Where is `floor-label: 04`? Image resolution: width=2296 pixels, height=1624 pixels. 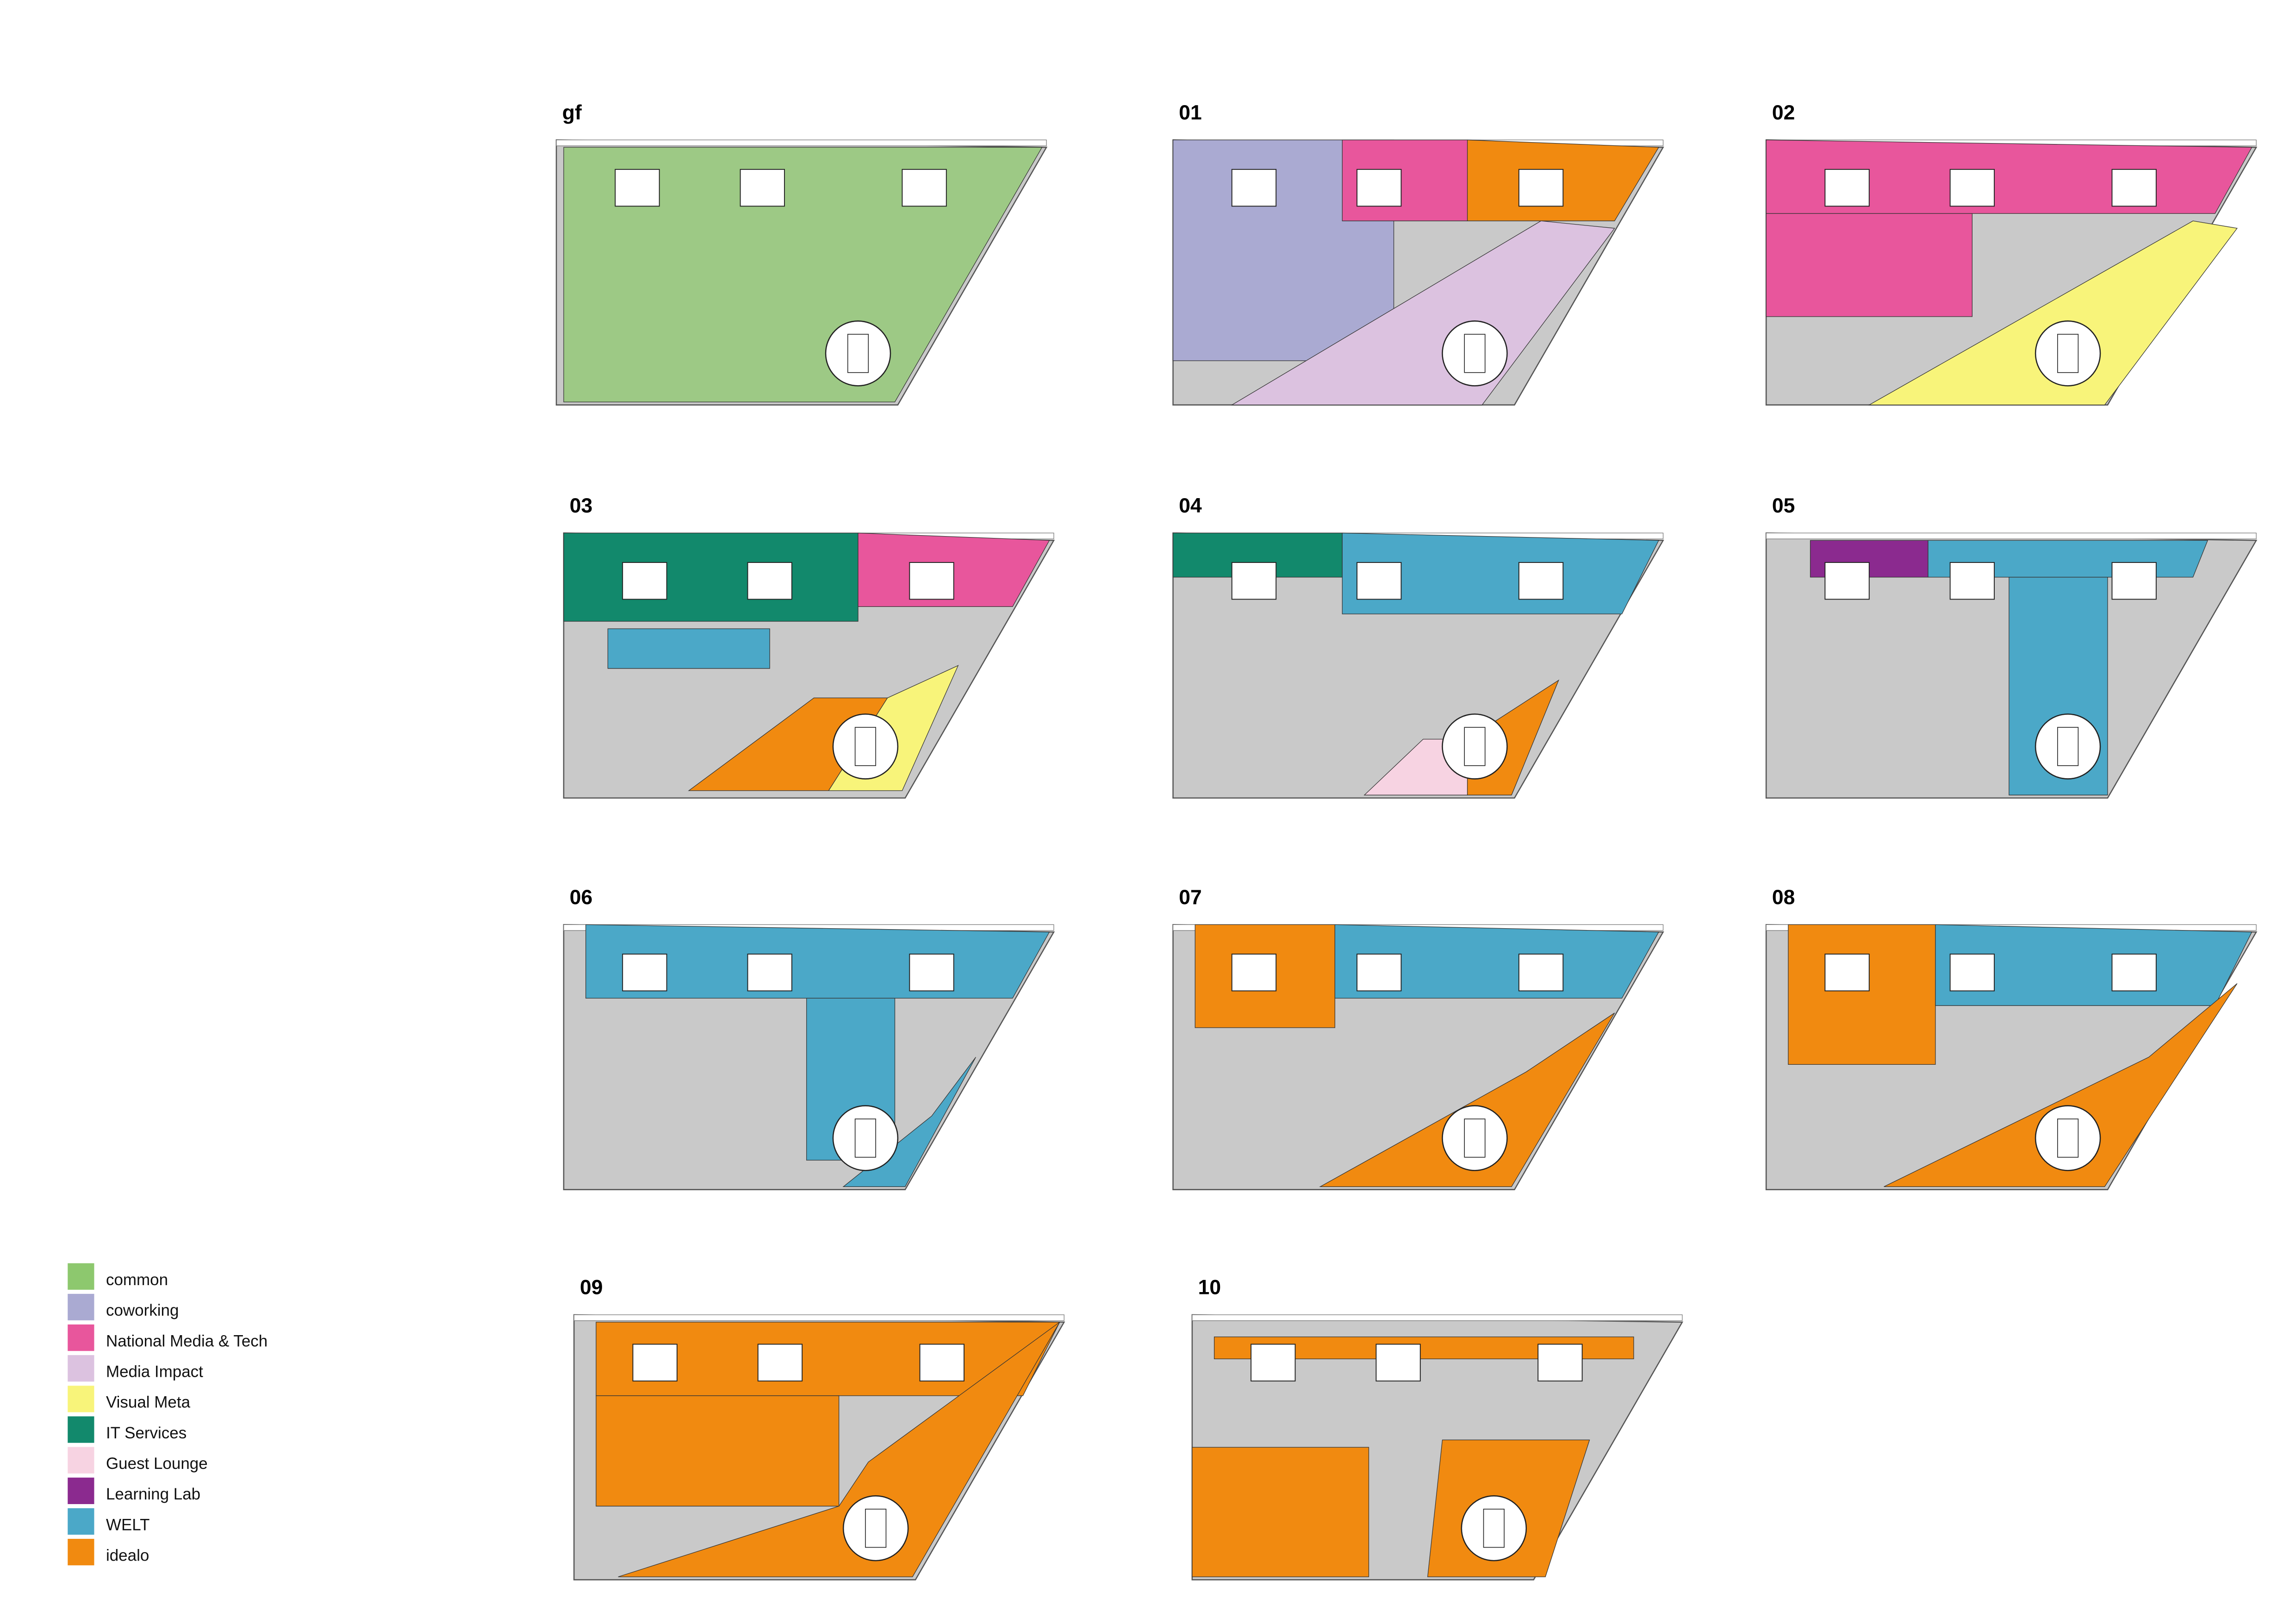 floor-label: 04 is located at coordinates (1190, 505).